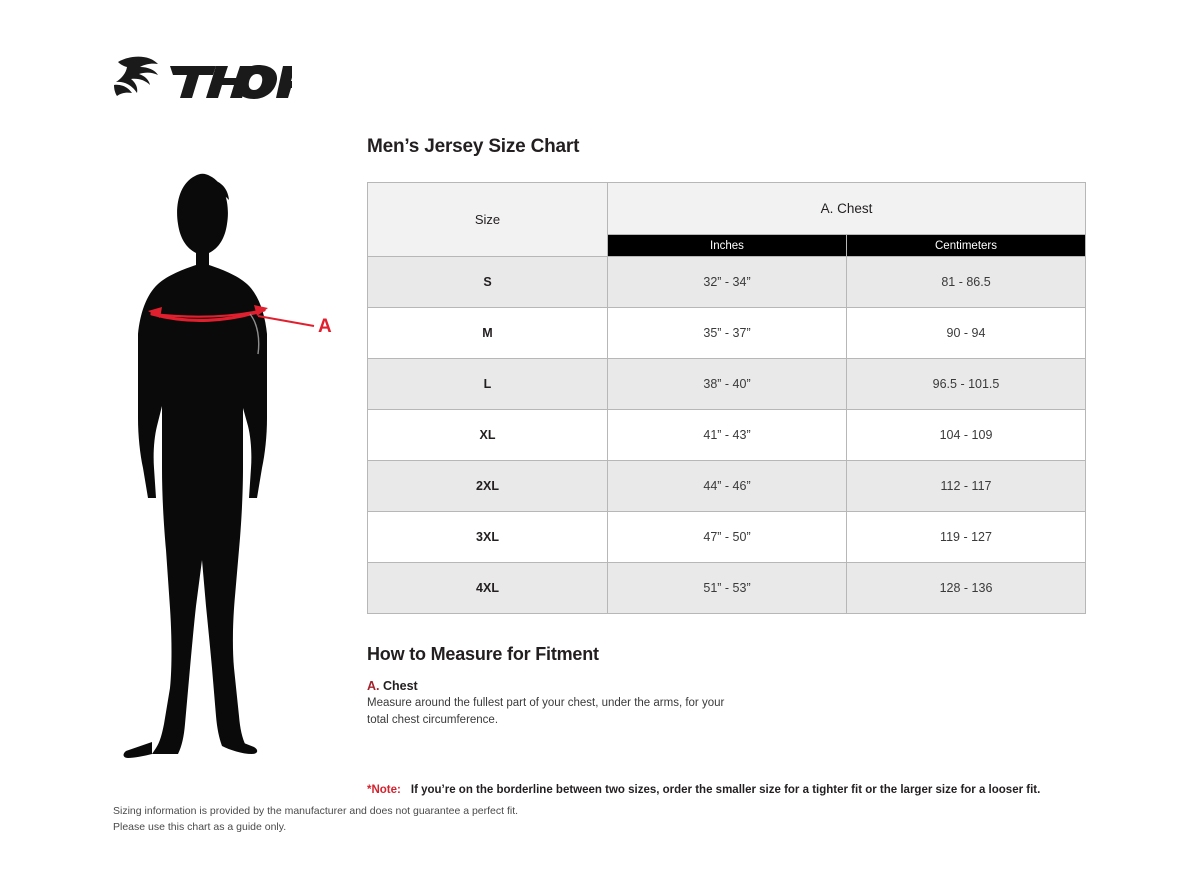 The height and width of the screenshot is (880, 1200). I want to click on table-row: 2XL 44” - 46” 112 - 117, so click(726, 486).